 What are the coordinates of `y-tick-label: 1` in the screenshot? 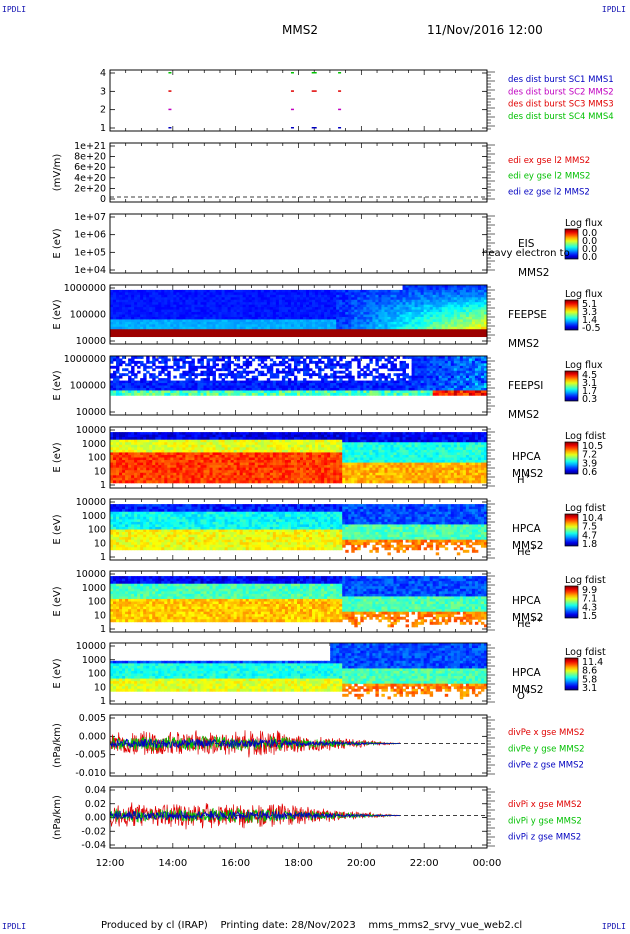 It's located at (103, 485).